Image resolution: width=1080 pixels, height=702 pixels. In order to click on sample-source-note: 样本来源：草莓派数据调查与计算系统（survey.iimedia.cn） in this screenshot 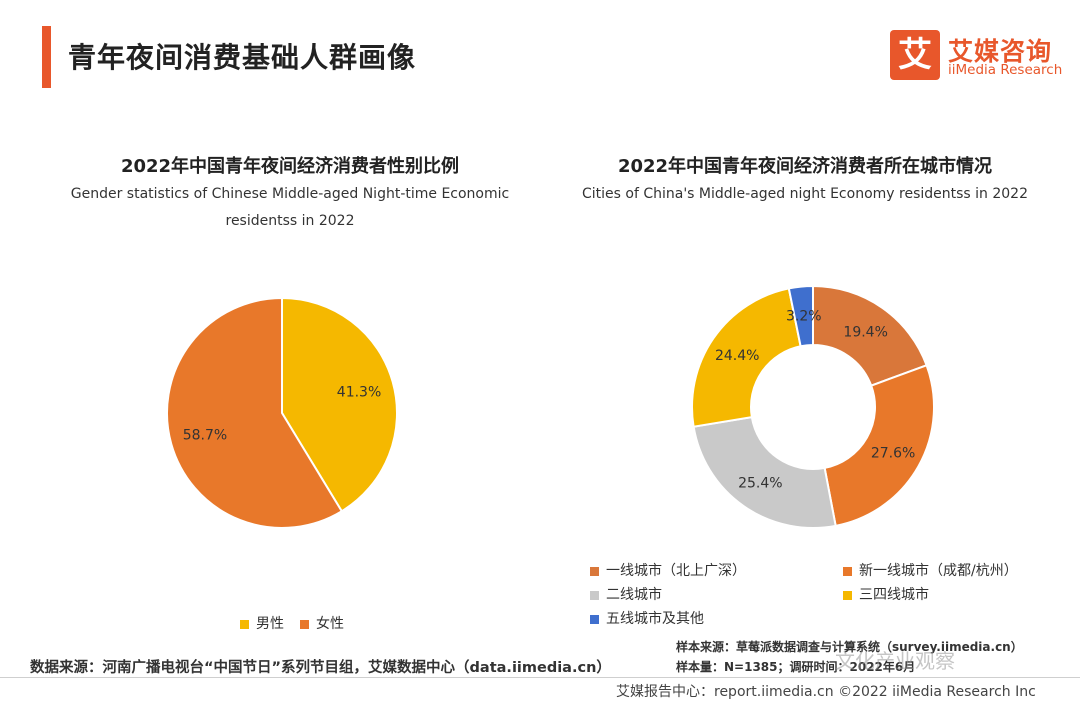, I will do `click(849, 647)`.